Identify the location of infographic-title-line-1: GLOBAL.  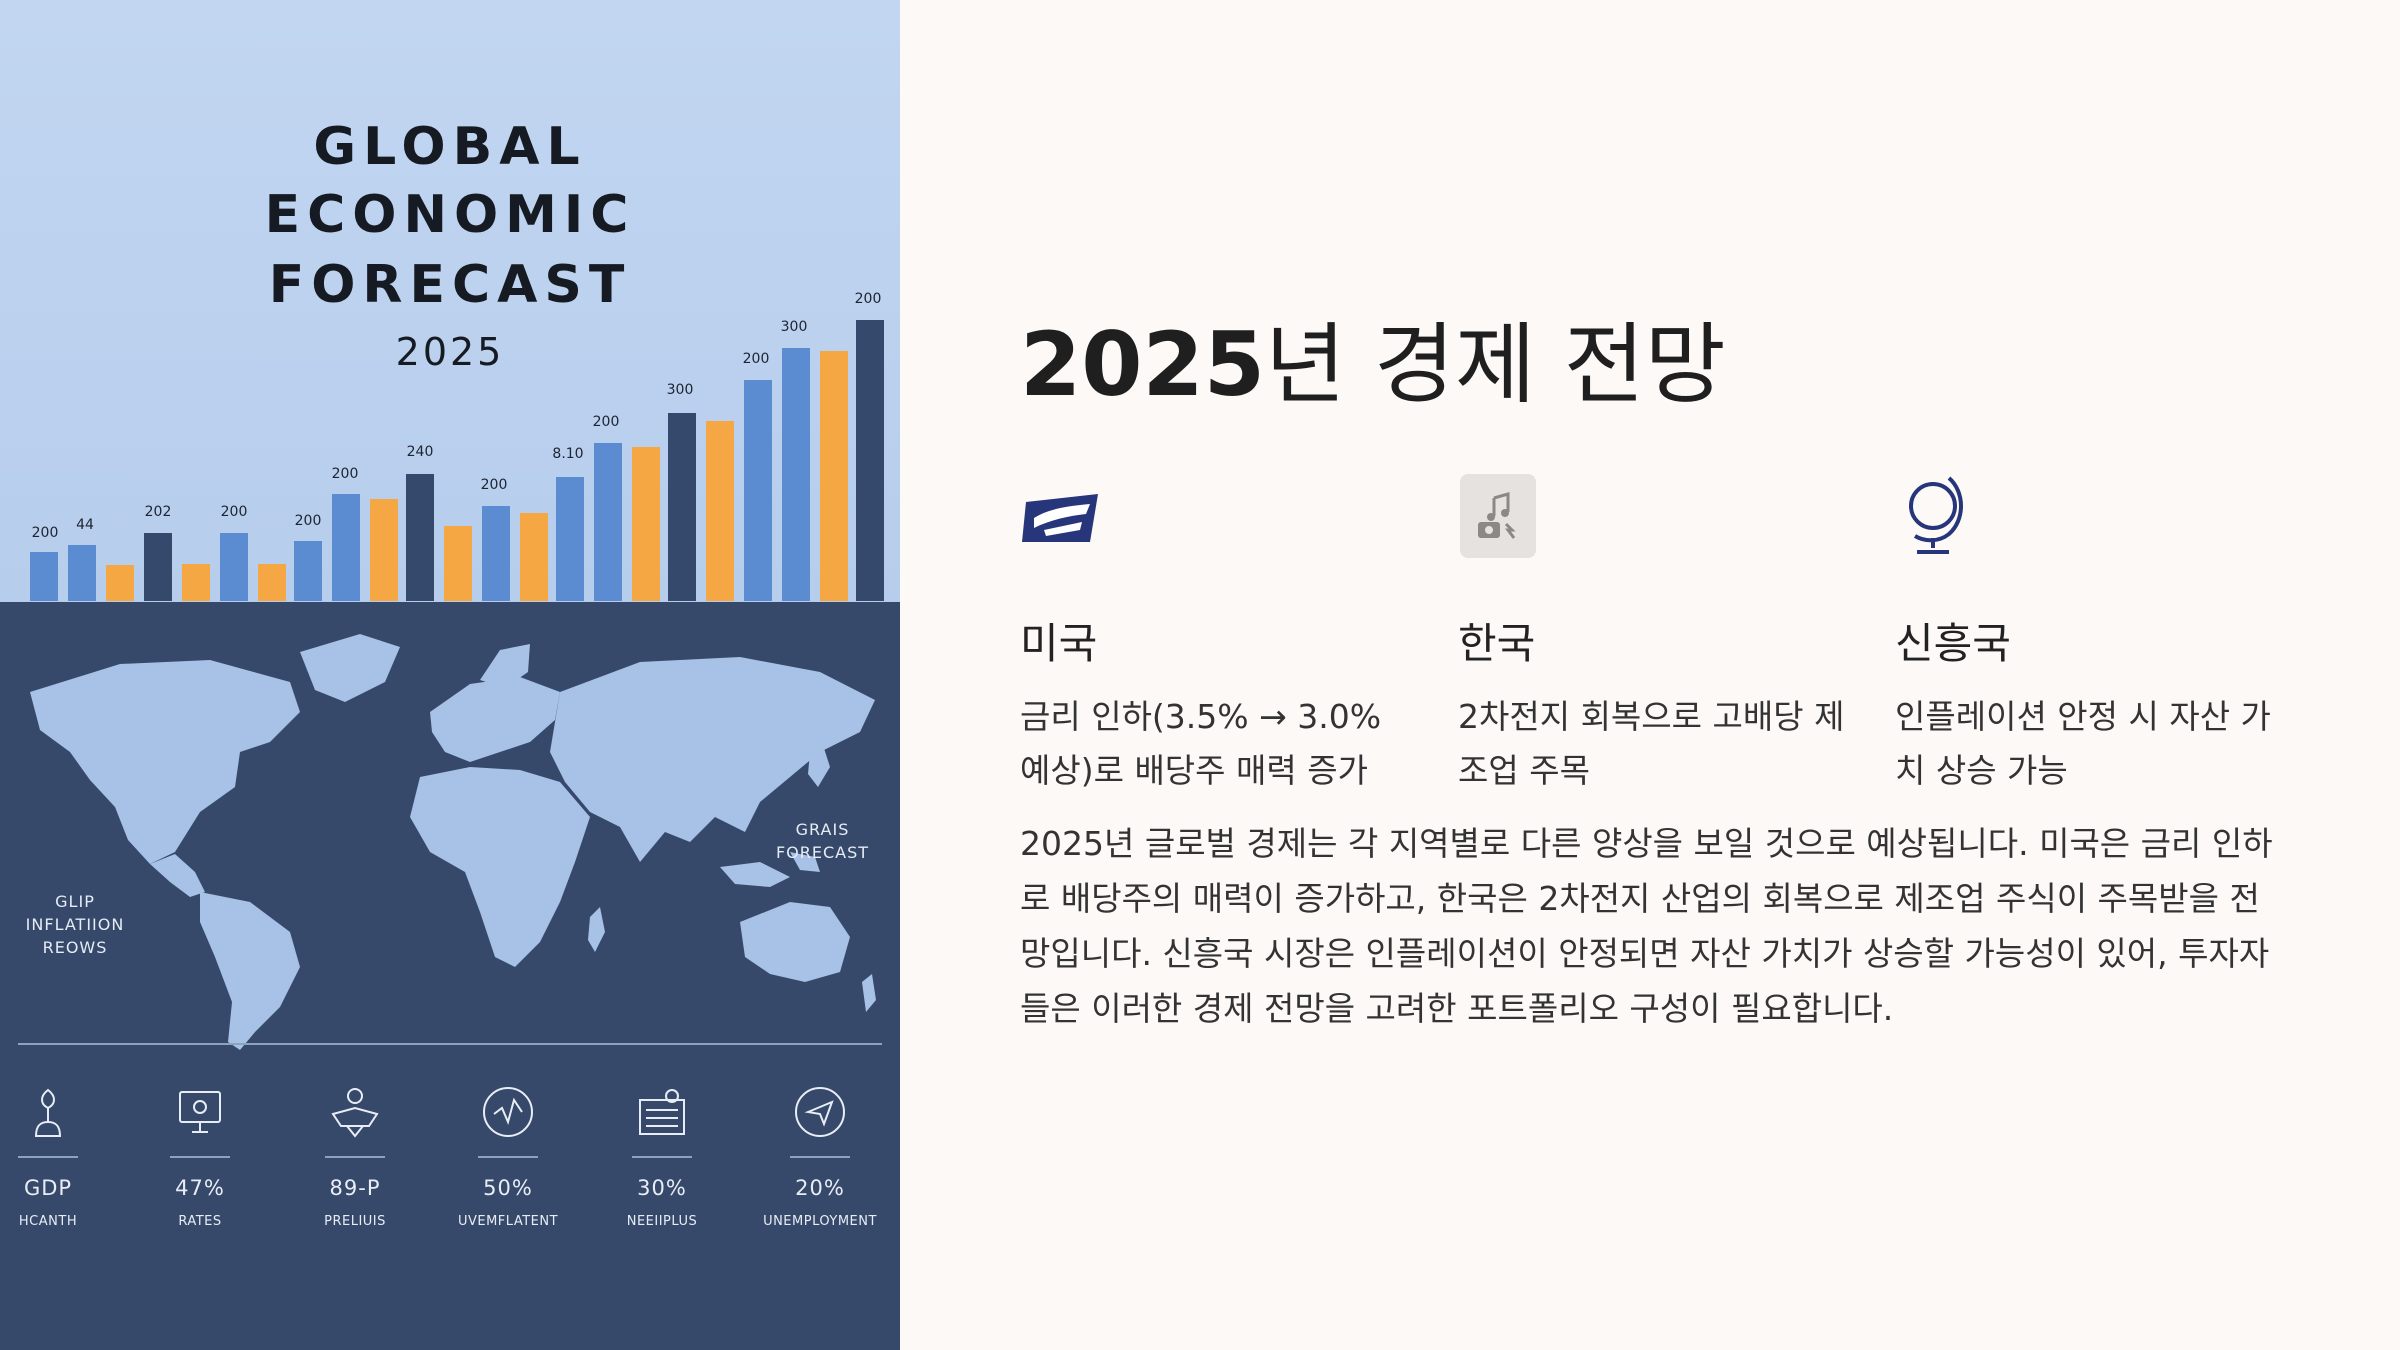
(450, 147).